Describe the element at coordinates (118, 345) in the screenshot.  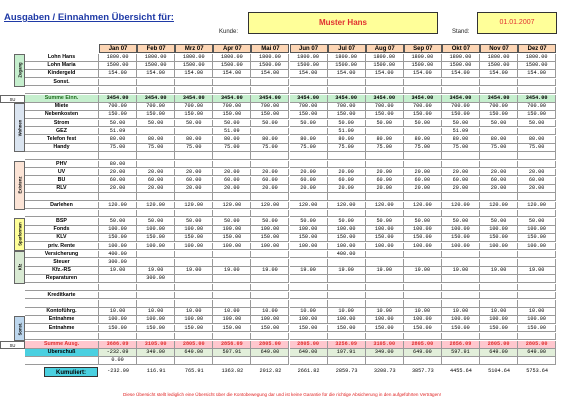
I see `value-cell: 3686.09` at that location.